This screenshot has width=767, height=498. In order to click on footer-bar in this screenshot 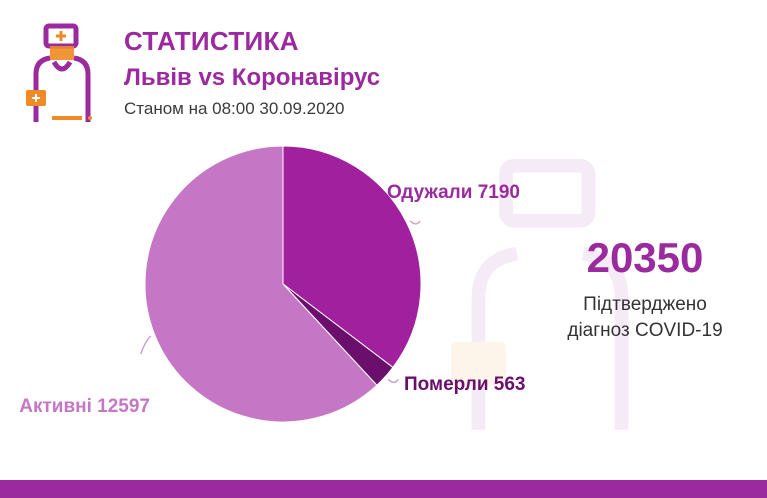, I will do `click(383, 489)`.